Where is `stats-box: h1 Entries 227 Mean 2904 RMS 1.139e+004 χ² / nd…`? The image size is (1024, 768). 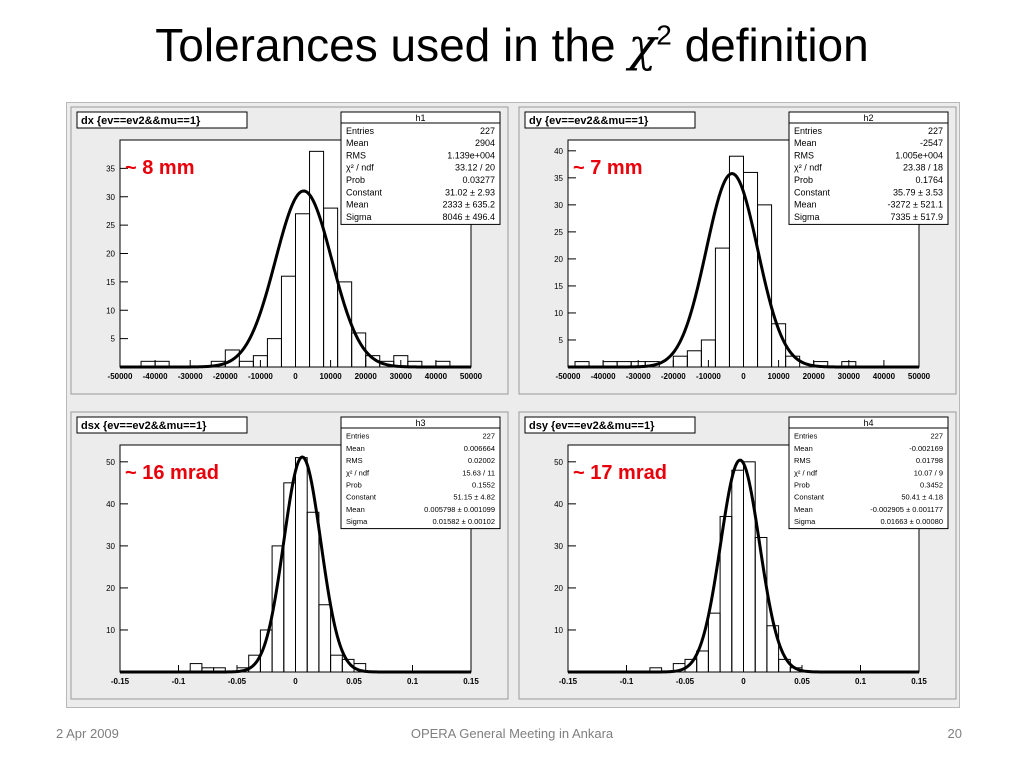 stats-box: h1 Entries 227 Mean 2904 RMS 1.139e+004 χ² / nd… is located at coordinates (420, 168).